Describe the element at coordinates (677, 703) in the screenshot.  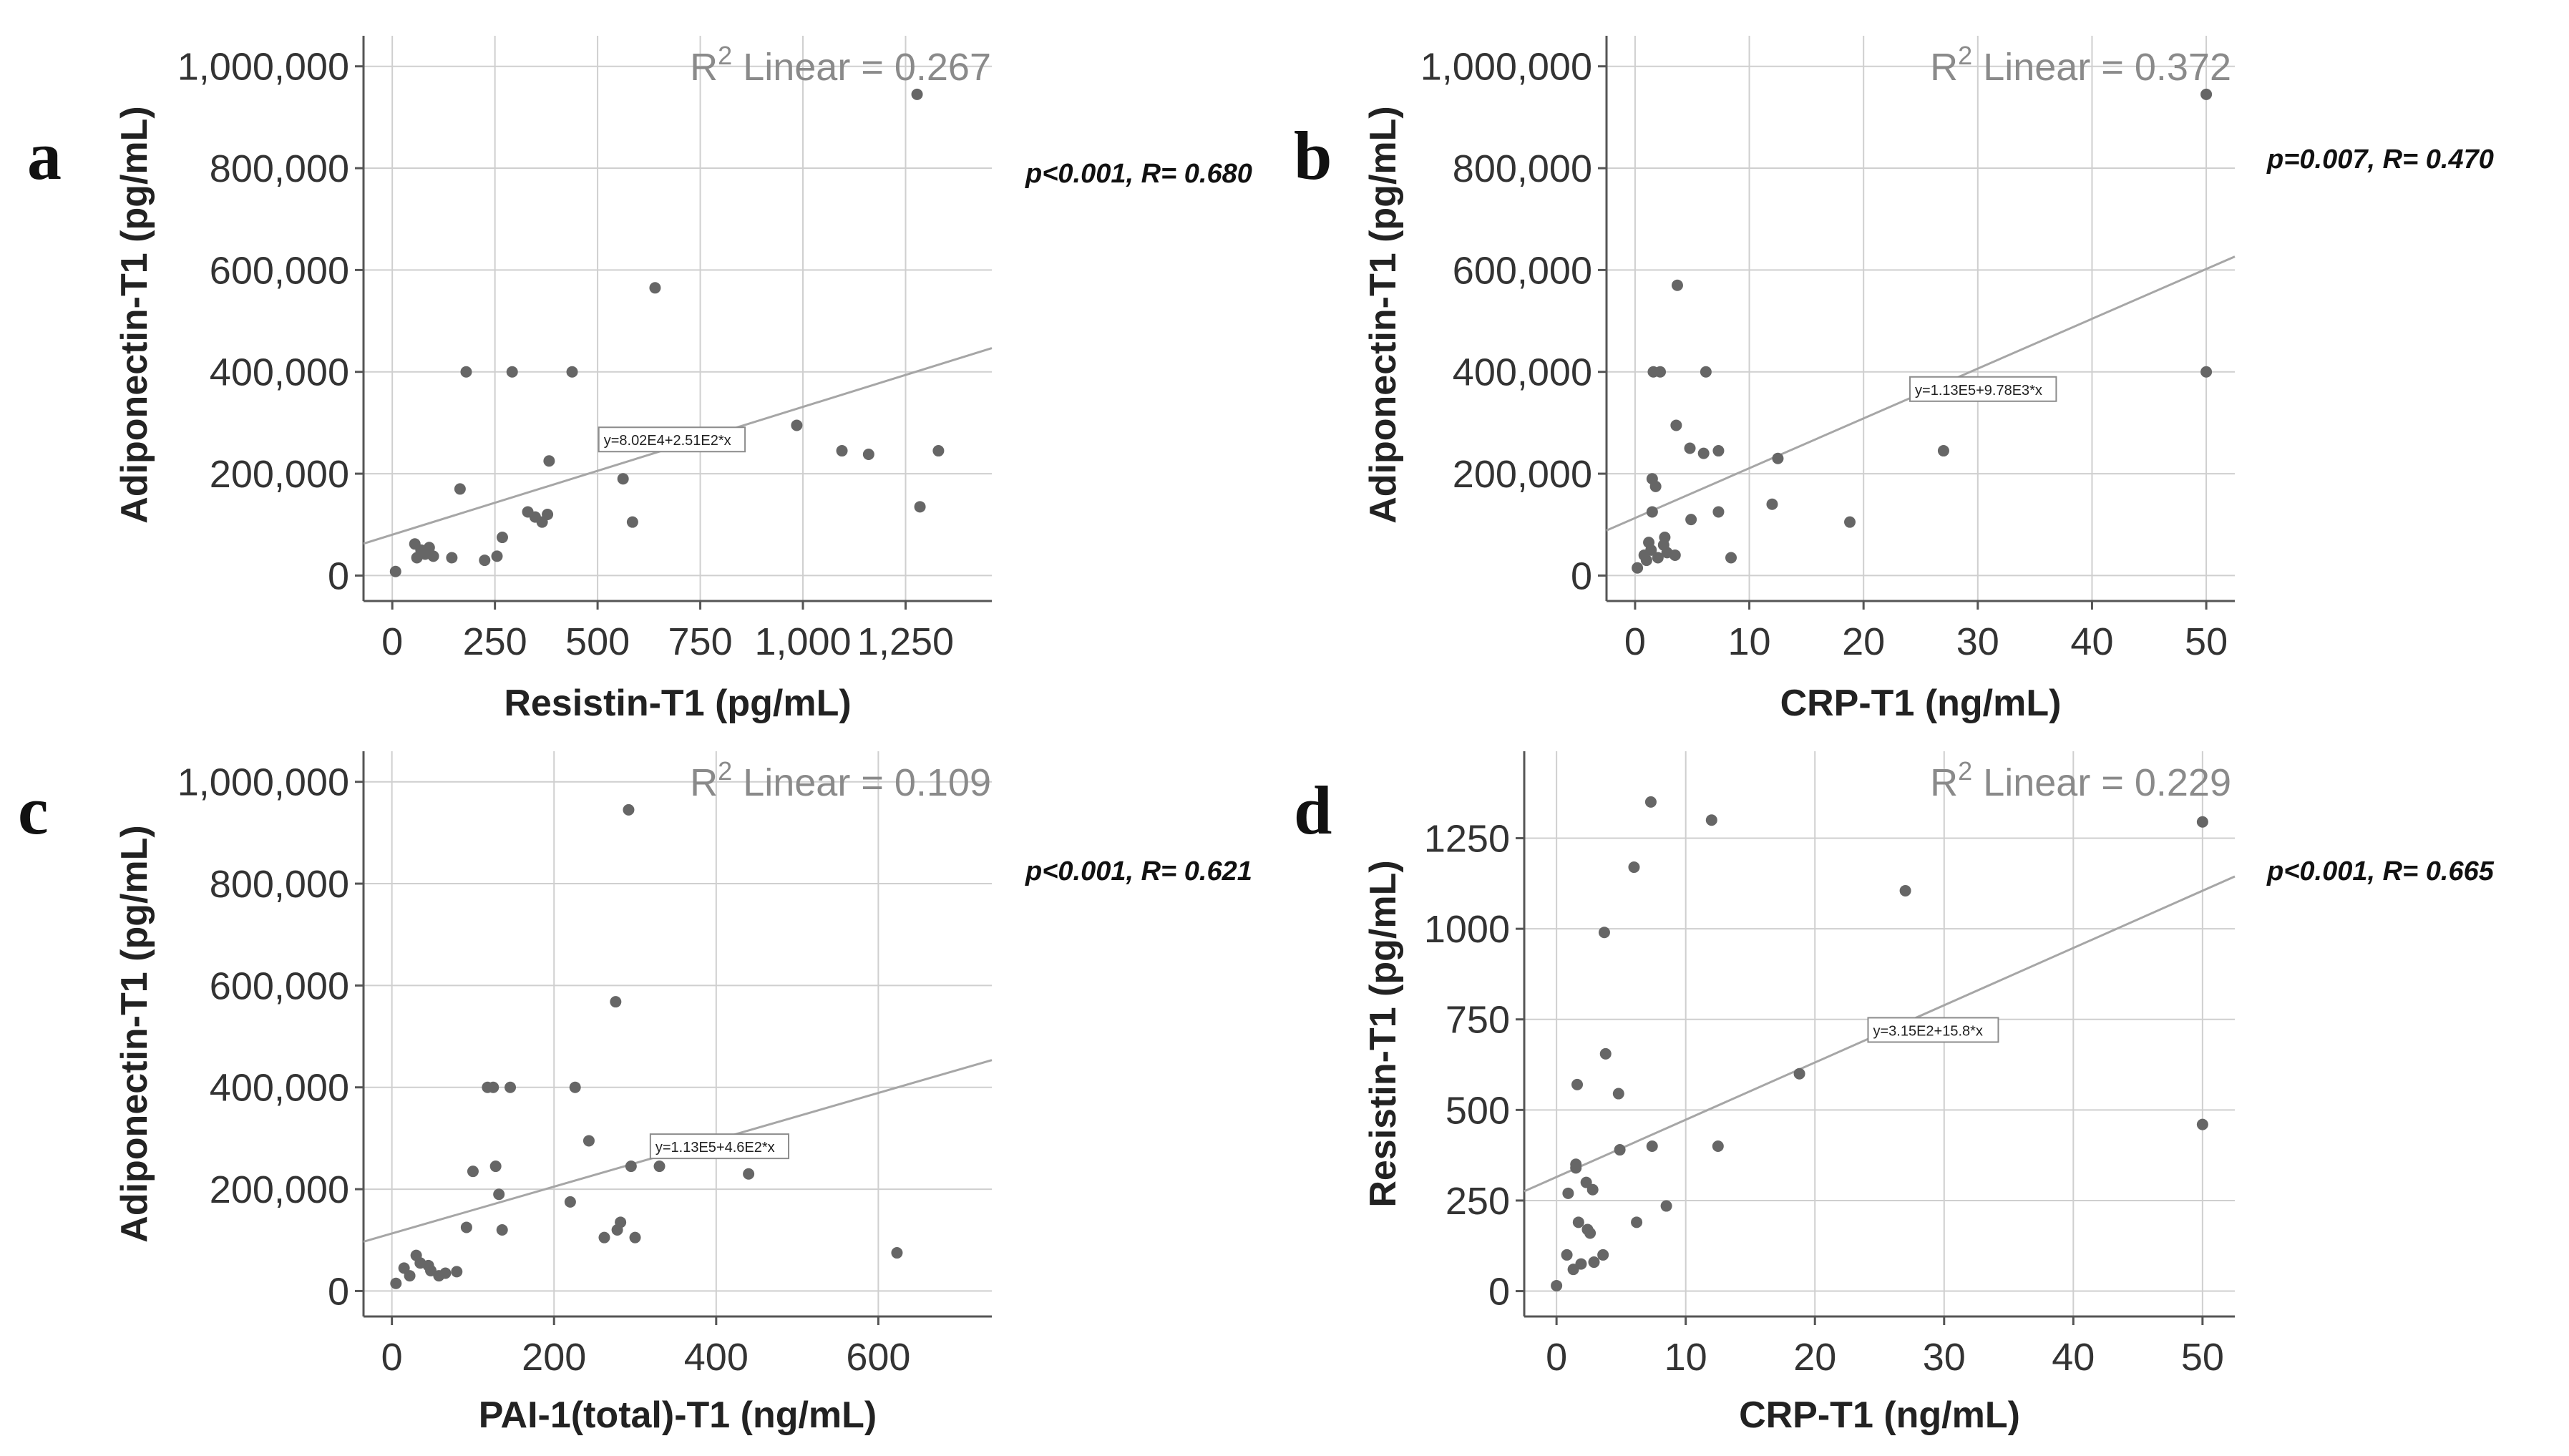
I see `x-axis-title: Resistin-T1 (pg/mL)` at that location.